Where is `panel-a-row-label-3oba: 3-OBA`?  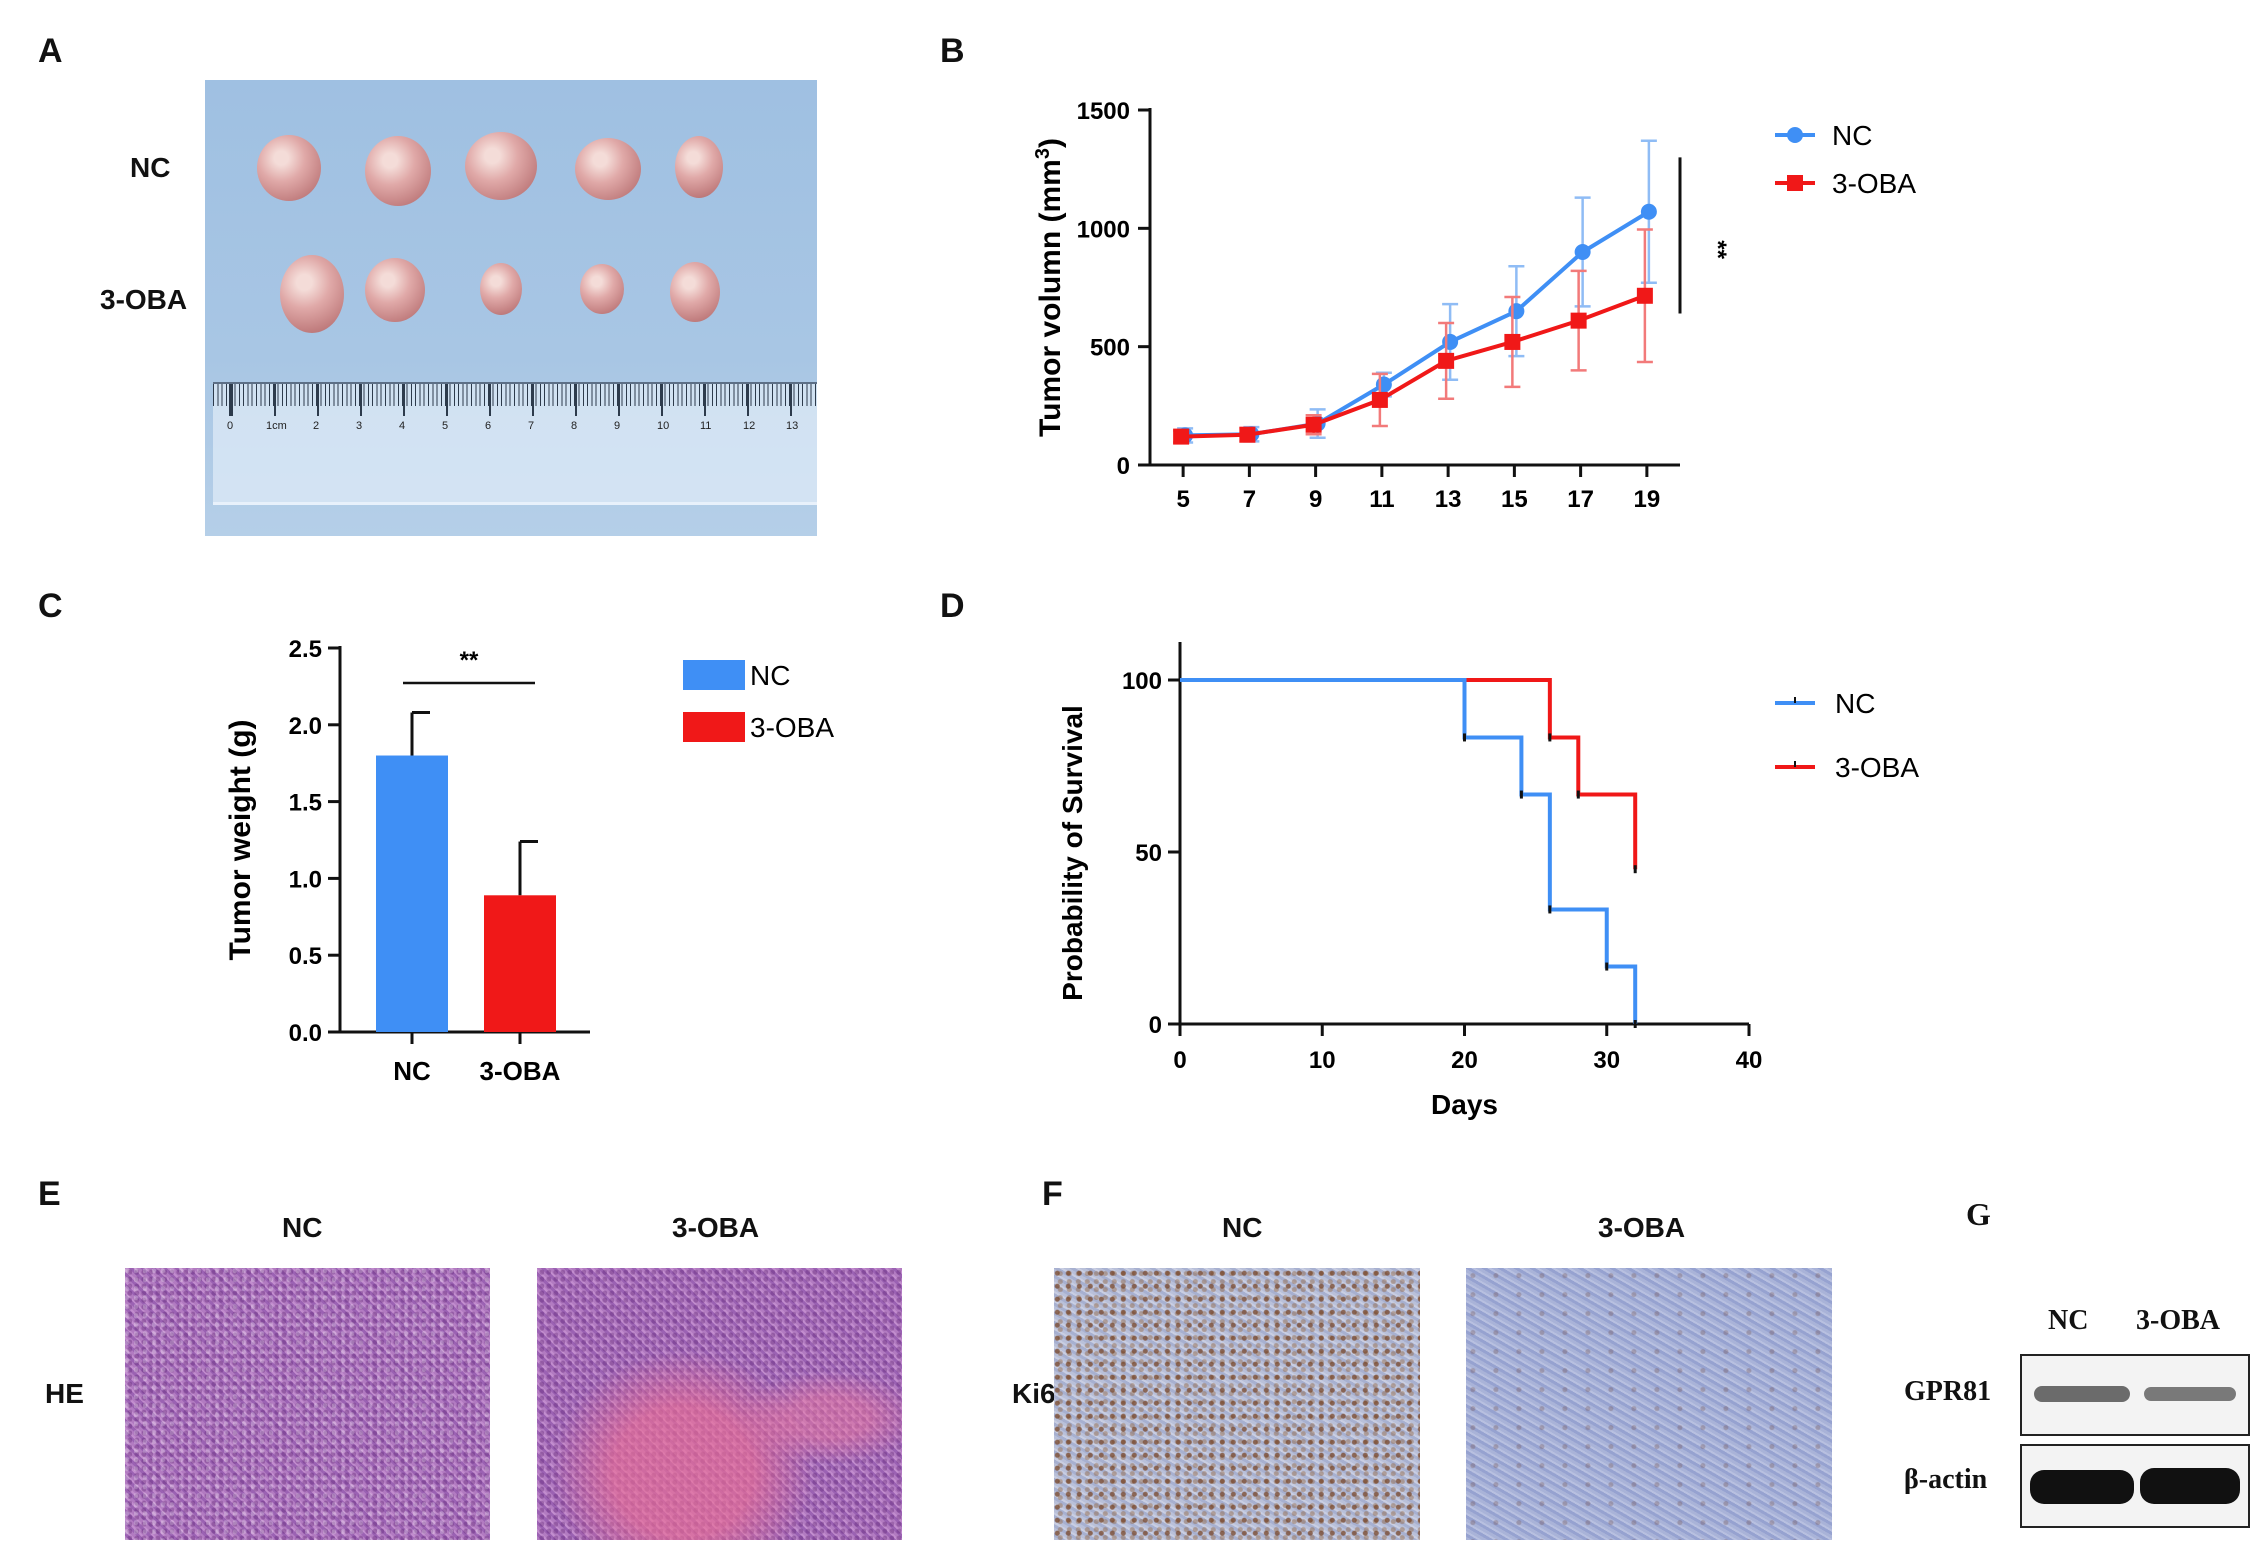 panel-a-row-label-3oba: 3-OBA is located at coordinates (144, 299).